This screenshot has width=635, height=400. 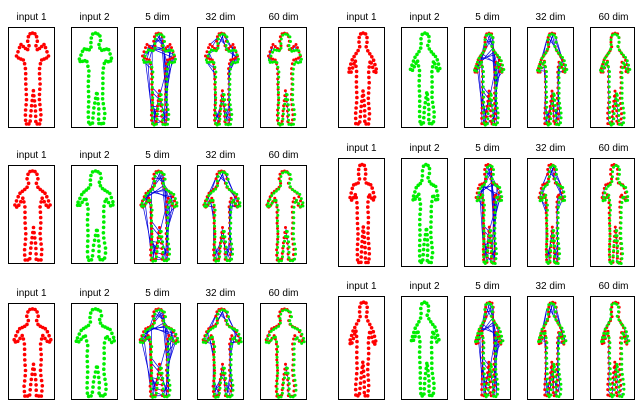 What do you see at coordinates (613, 148) in the screenshot?
I see `panel-label: 60 dim` at bounding box center [613, 148].